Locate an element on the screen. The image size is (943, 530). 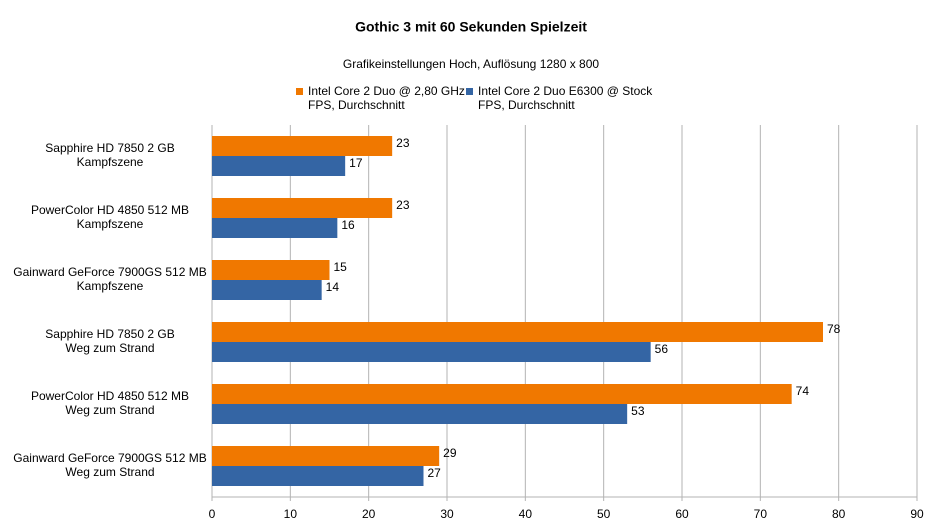
value-label: 17 is located at coordinates (356, 163).